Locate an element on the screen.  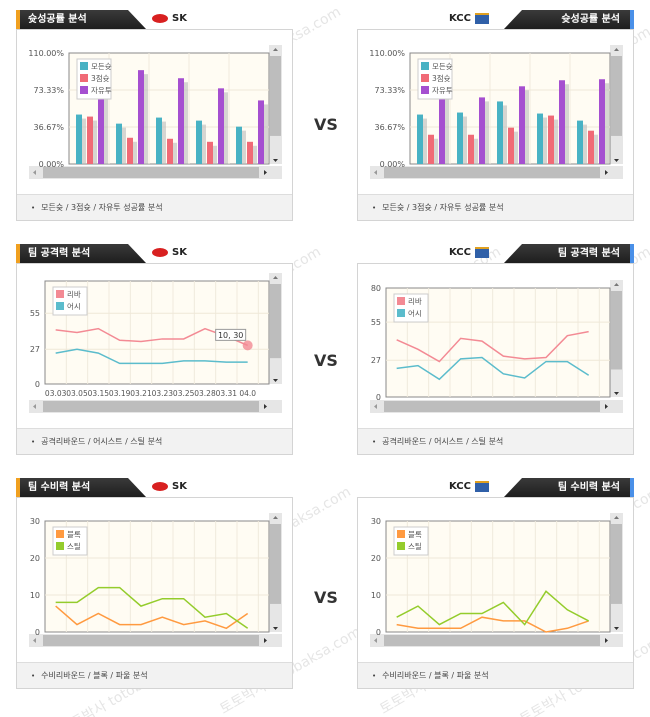
team-name: KCC is located at coordinates (460, 486).